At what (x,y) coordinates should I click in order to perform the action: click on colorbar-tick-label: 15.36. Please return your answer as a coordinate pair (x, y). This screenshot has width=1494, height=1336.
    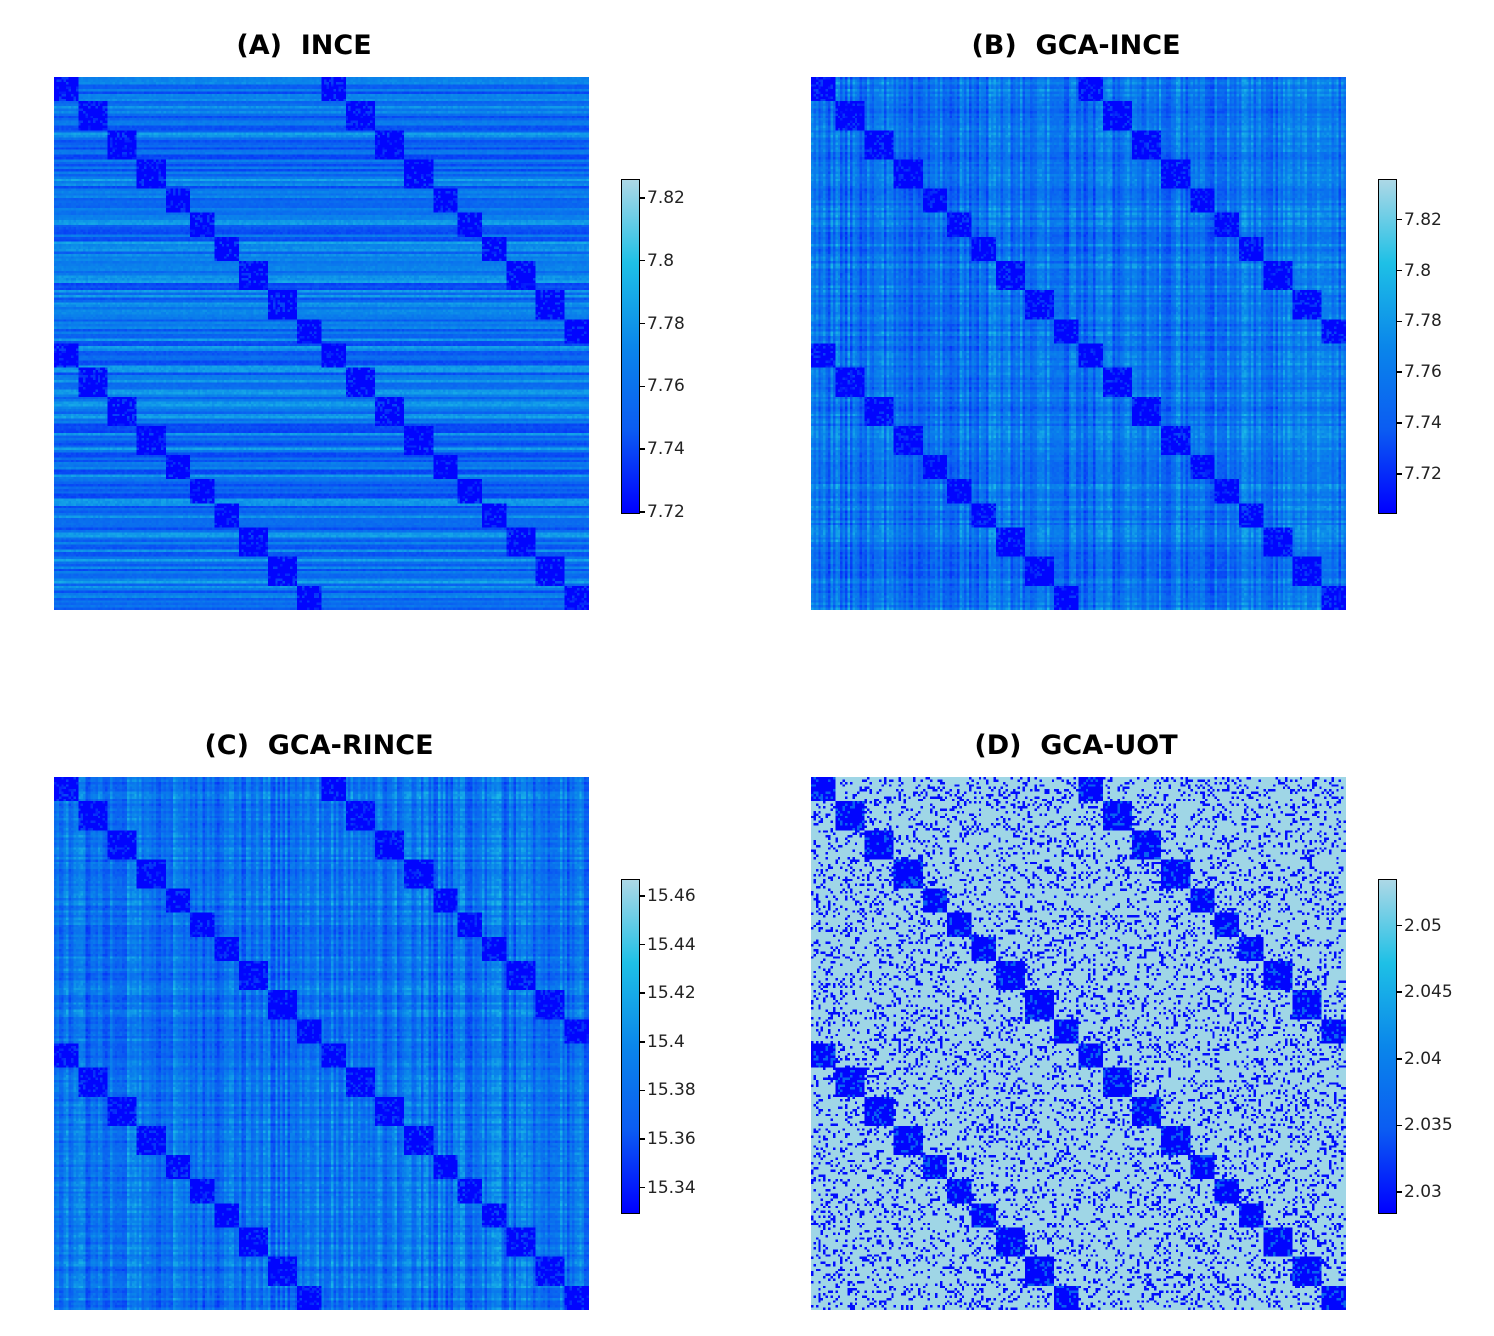
    Looking at the image, I should click on (671, 1139).